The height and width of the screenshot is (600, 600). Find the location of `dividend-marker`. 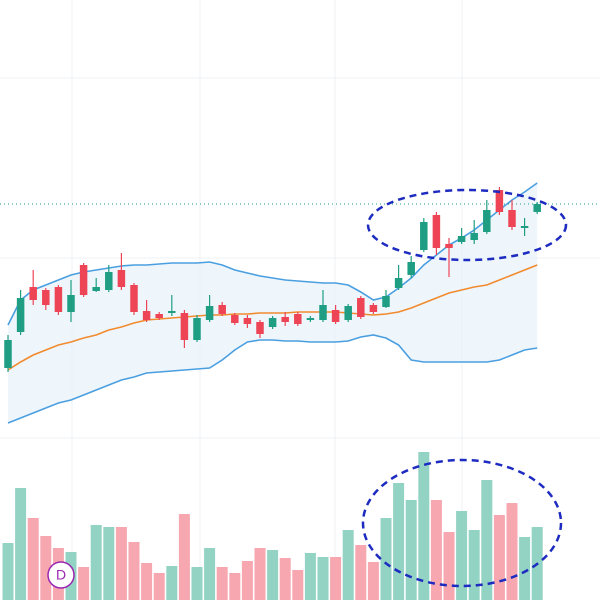

dividend-marker is located at coordinates (61, 575).